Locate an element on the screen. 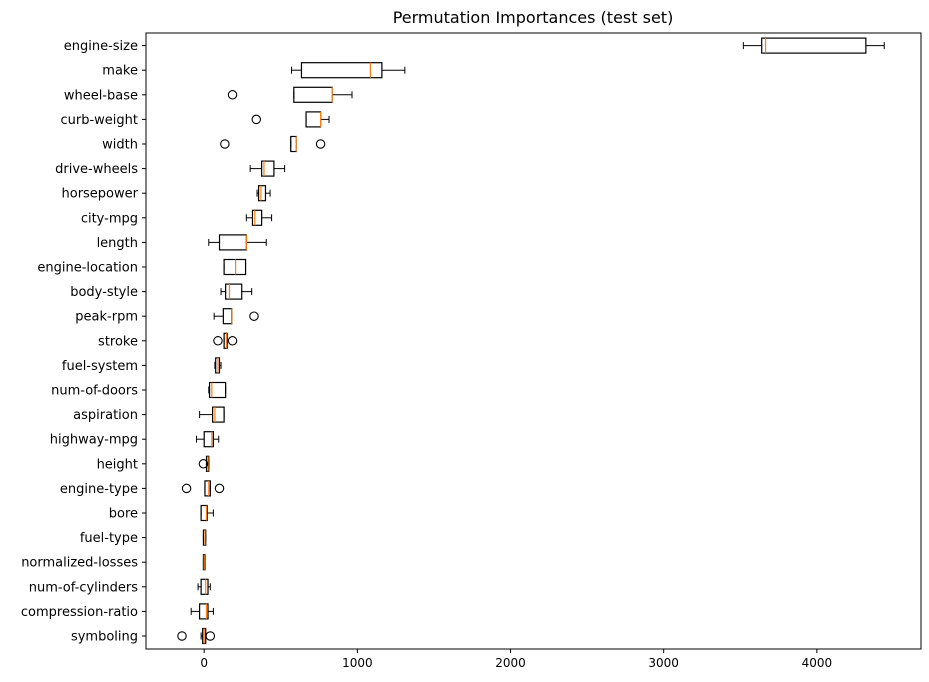 The image size is (929, 682). y-tick-label: wheel-base is located at coordinates (101, 95).